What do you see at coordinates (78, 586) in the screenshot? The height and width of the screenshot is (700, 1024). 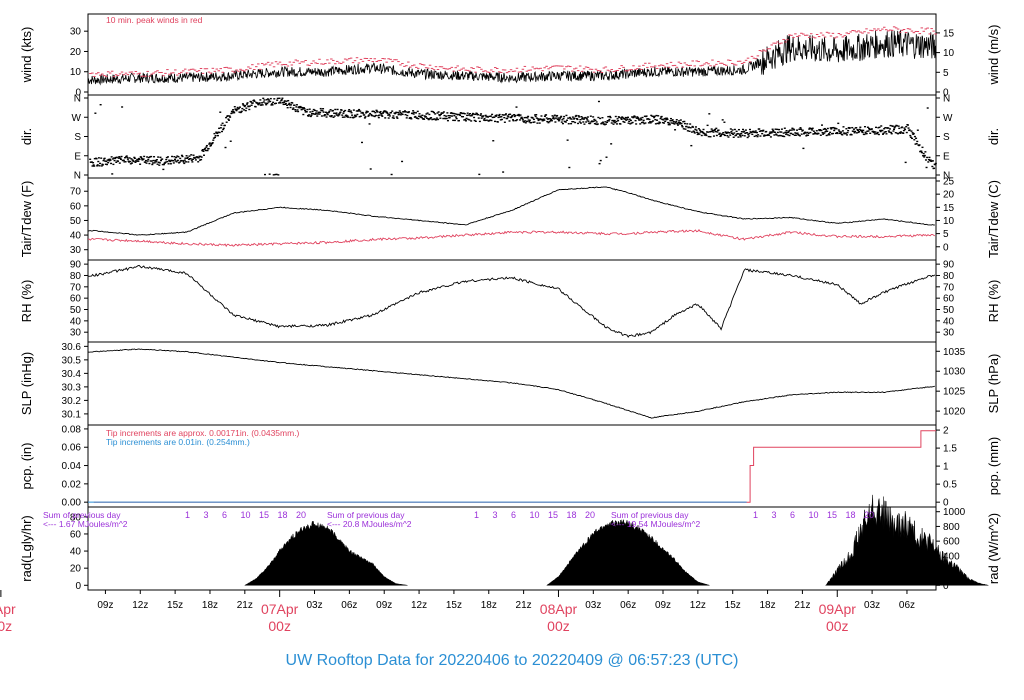 I see `ytick-left-rad: 0` at bounding box center [78, 586].